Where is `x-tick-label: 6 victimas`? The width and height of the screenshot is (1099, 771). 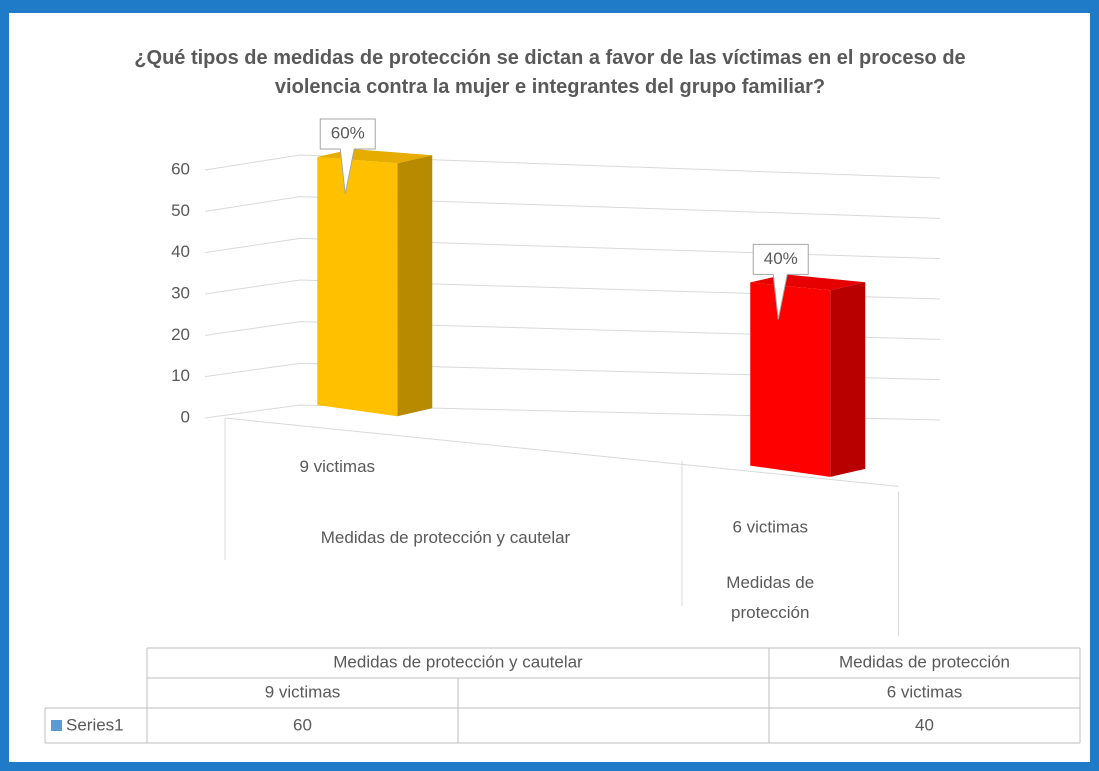
x-tick-label: 6 victimas is located at coordinates (770, 527).